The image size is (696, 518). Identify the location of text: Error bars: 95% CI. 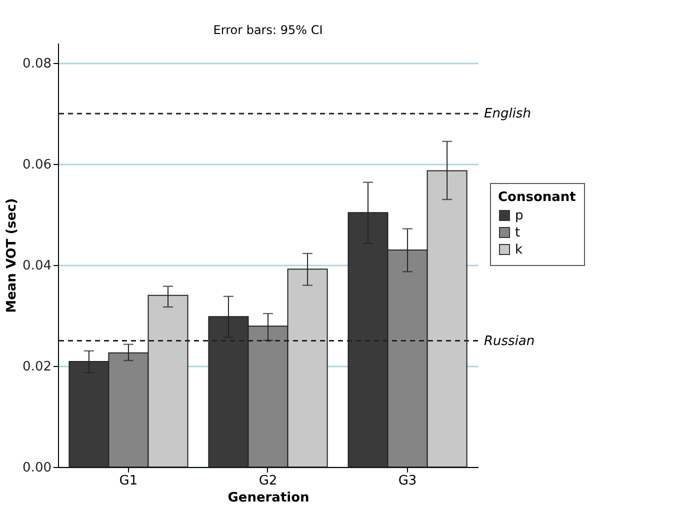
(268, 30).